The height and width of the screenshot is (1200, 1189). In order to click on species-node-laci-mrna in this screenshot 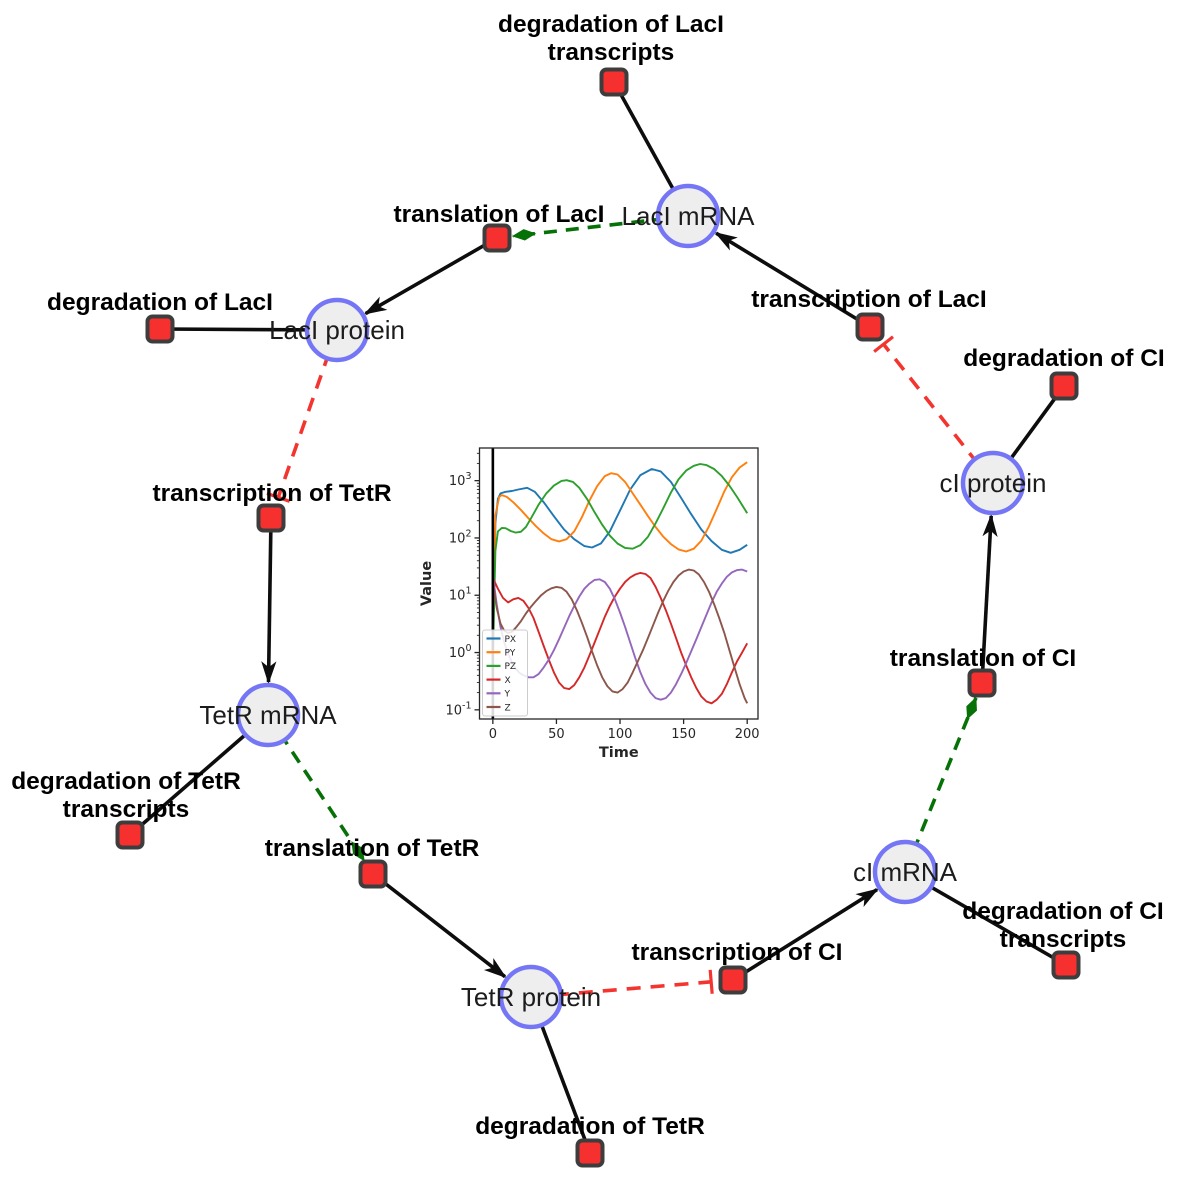, I will do `click(688, 216)`.